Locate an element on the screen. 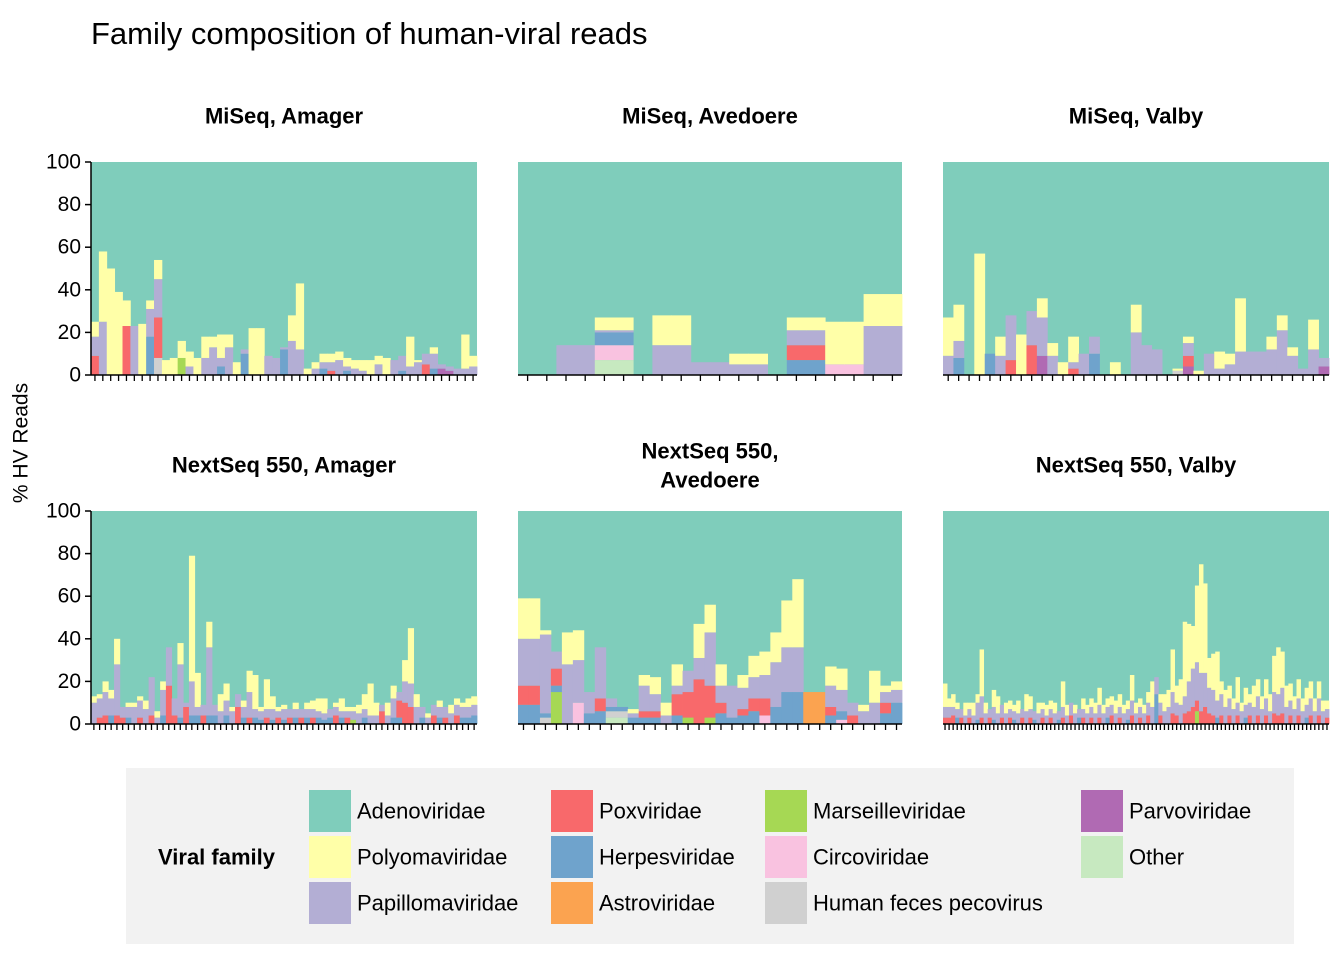 This screenshot has width=1344, height=960. panel-title-line: Avedoere is located at coordinates (709, 480).